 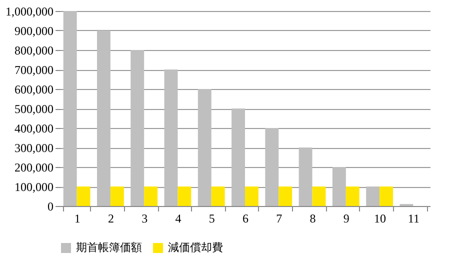 What do you see at coordinates (34, 89) in the screenshot?
I see `y-tick-label: 600,000` at bounding box center [34, 89].